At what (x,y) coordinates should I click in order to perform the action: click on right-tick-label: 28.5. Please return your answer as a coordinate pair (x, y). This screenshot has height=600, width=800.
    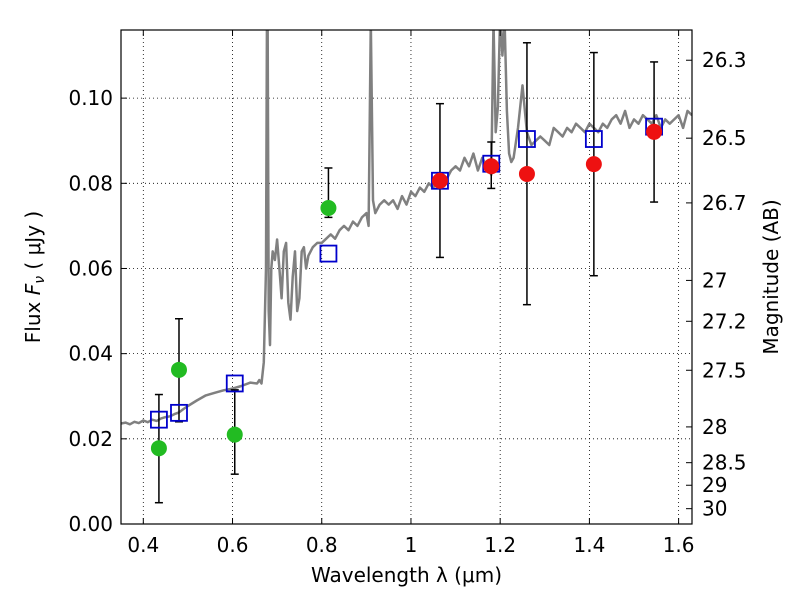
    Looking at the image, I should click on (724, 463).